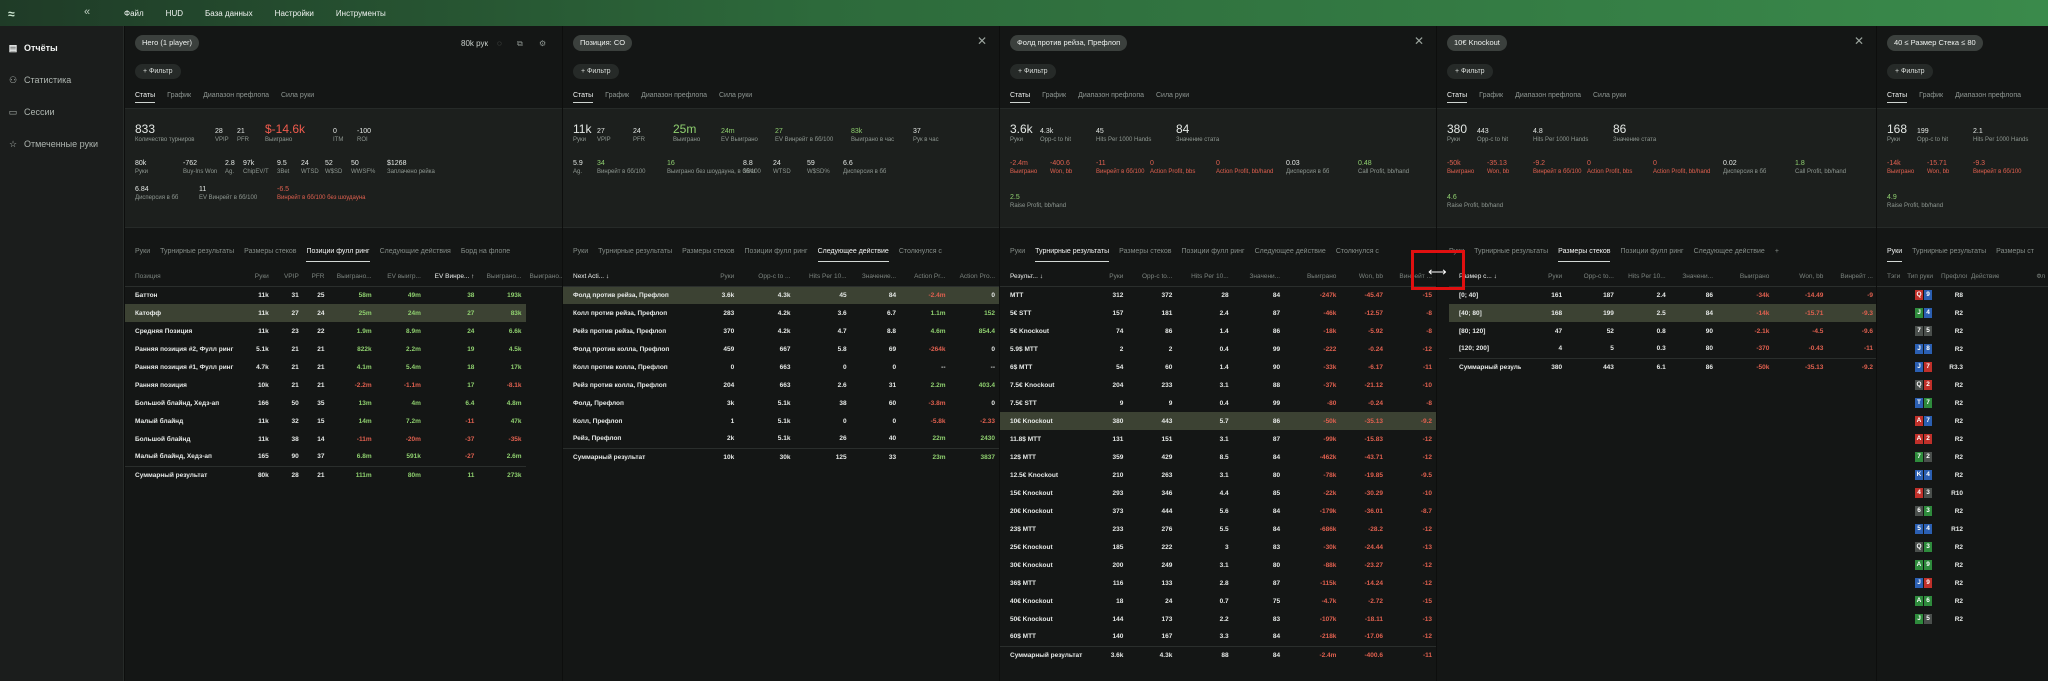  I want to click on hand-row: J 9 R2, so click(1962, 583).